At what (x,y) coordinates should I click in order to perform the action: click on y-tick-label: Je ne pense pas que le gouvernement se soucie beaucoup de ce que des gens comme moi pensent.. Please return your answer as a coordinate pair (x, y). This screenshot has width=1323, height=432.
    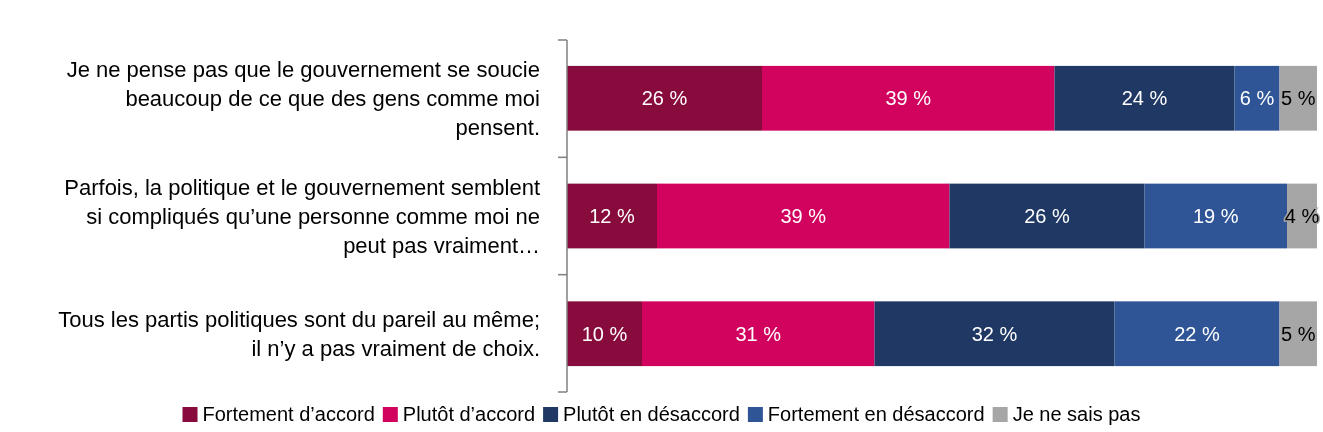
    Looking at the image, I should click on (303, 99).